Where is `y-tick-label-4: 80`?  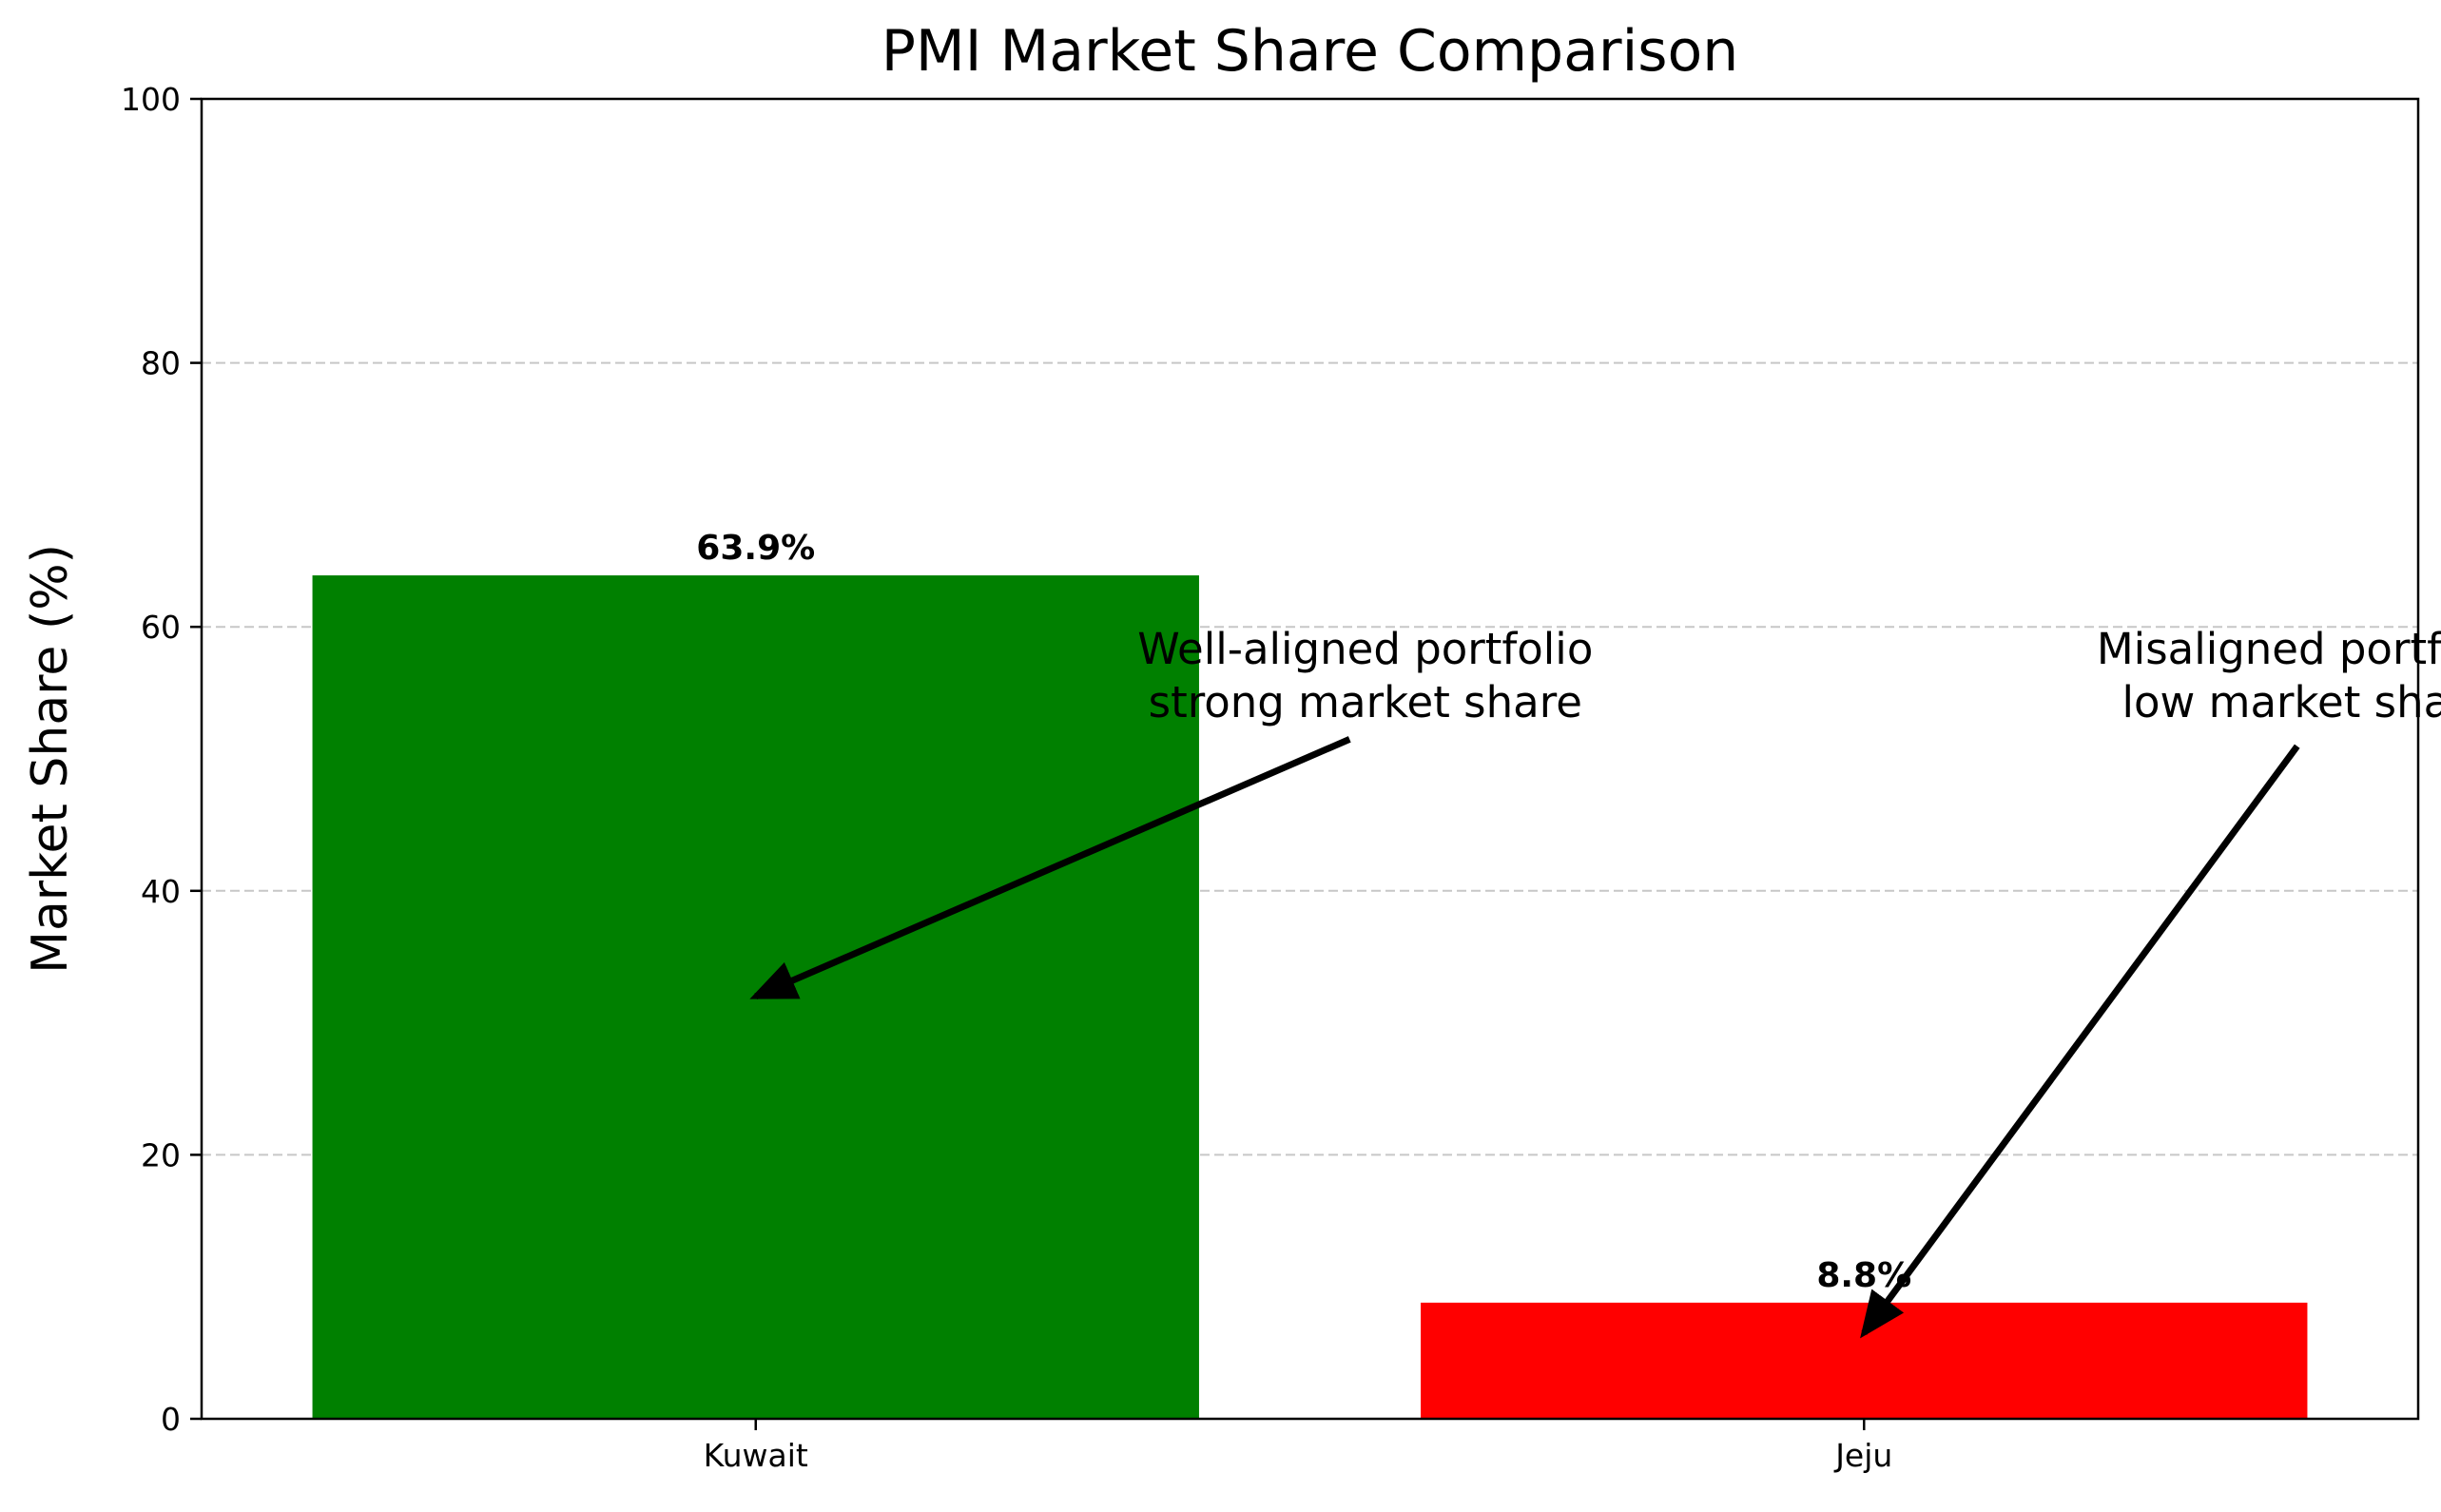
y-tick-label-4: 80 is located at coordinates (161, 364).